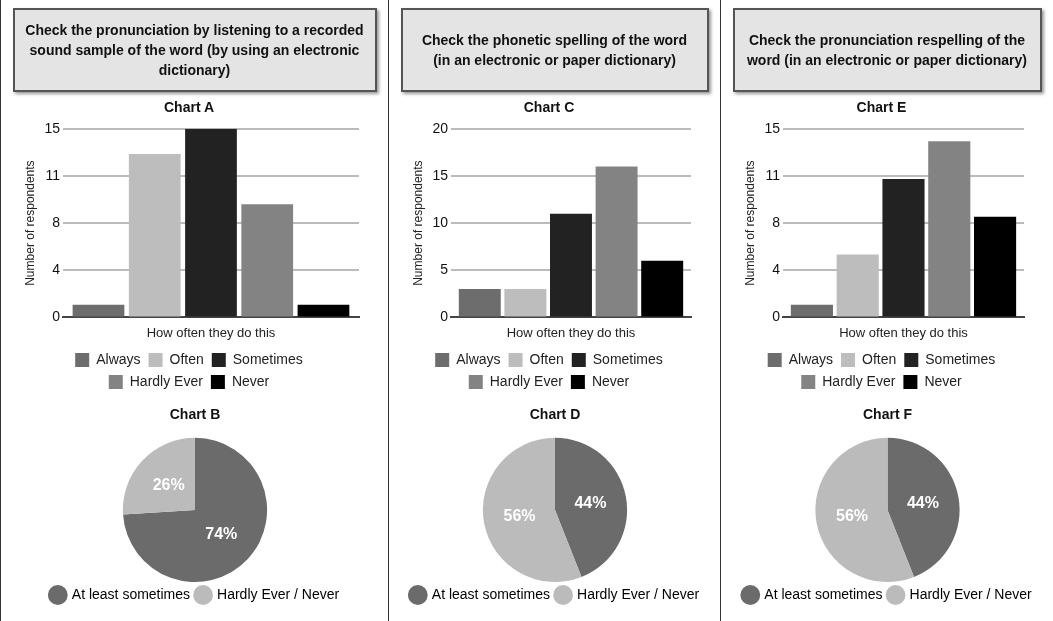 Image resolution: width=1053 pixels, height=621 pixels. Describe the element at coordinates (887, 50) in the screenshot. I see `chart-title: Check the pronunciation respelling of the word (in an electronic or paper dictionary)` at that location.